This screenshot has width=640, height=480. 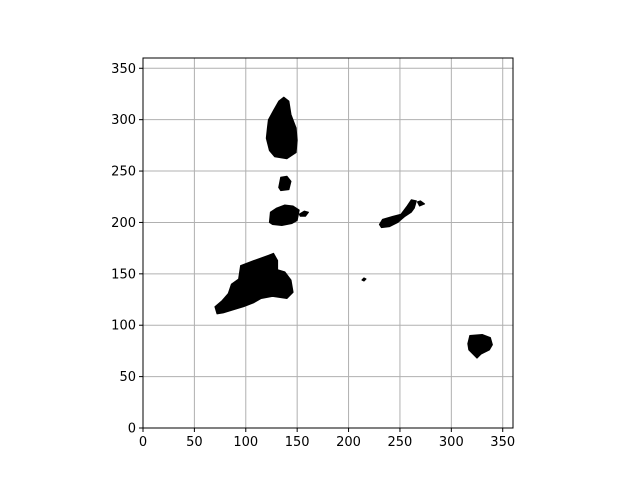 What do you see at coordinates (123, 69) in the screenshot?
I see `y-tick-label-7: 350` at bounding box center [123, 69].